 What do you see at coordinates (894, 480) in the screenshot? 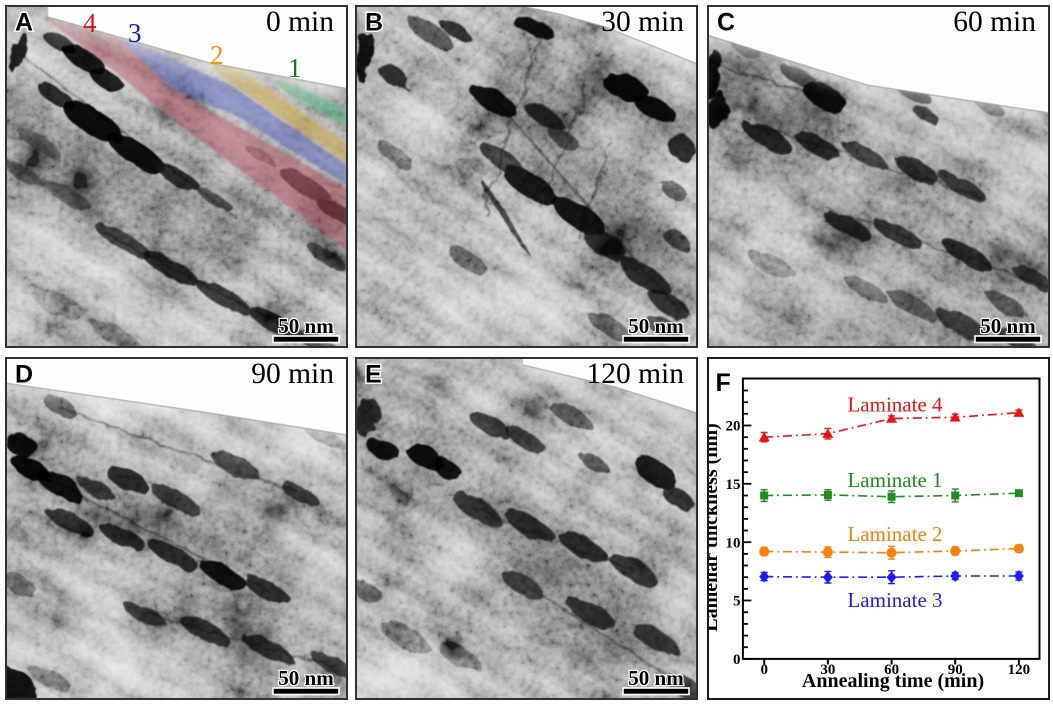
I see `svg-text: Laminate 1` at bounding box center [894, 480].